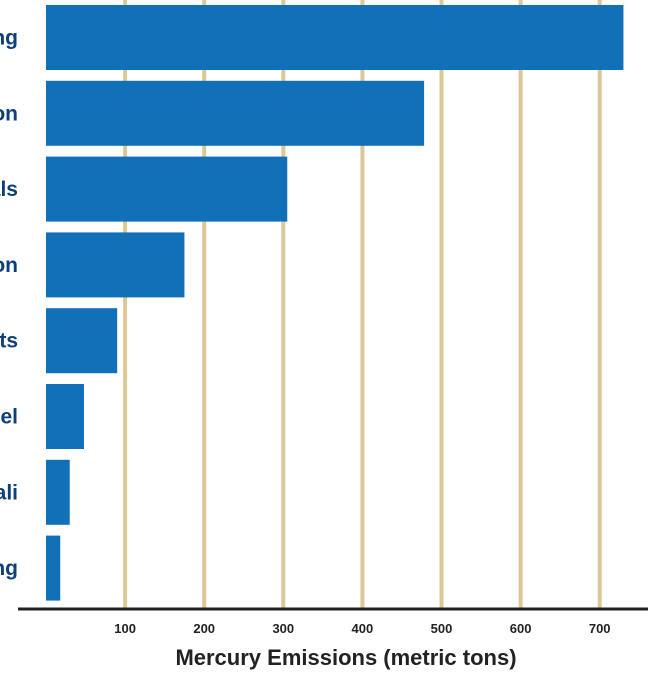 This screenshot has width=662, height=674. What do you see at coordinates (9, 417) in the screenshot?
I see `category-label: eel` at bounding box center [9, 417].